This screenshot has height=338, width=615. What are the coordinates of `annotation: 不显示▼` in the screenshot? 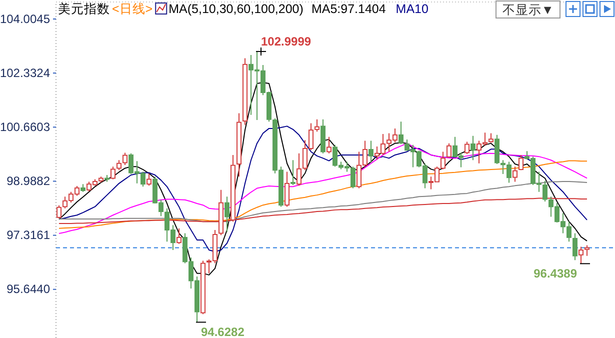 It's located at (528, 10).